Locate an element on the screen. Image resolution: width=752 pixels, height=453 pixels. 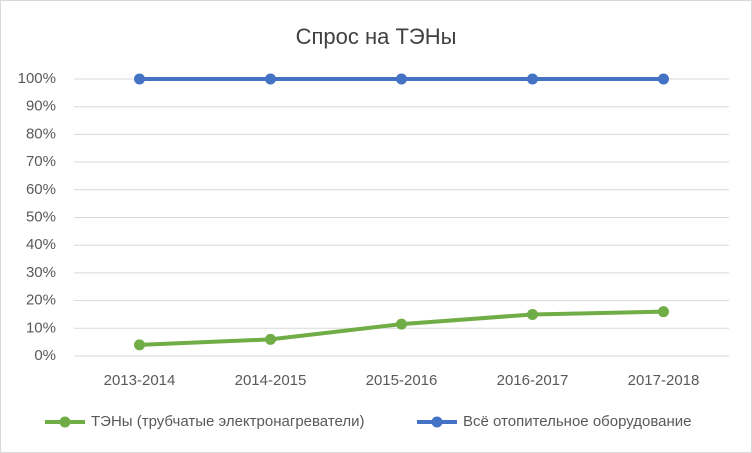
x-tick-label: 2014-2015 is located at coordinates (271, 380).